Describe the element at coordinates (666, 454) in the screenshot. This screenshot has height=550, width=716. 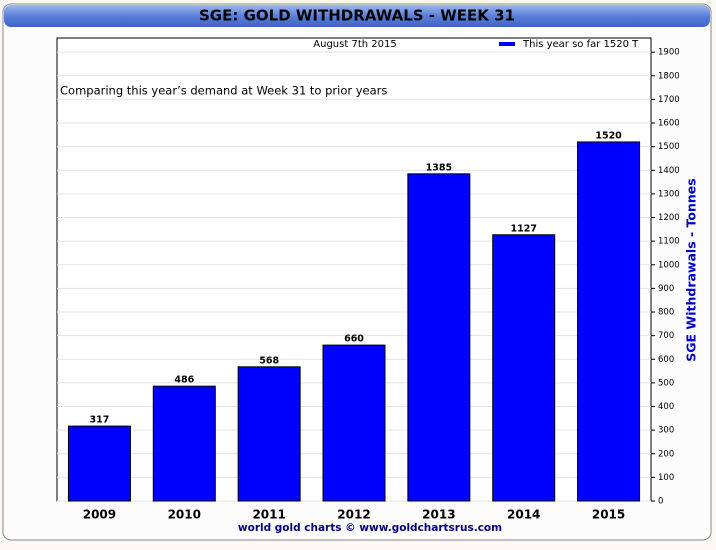
I see `y-tick-label: 200` at that location.